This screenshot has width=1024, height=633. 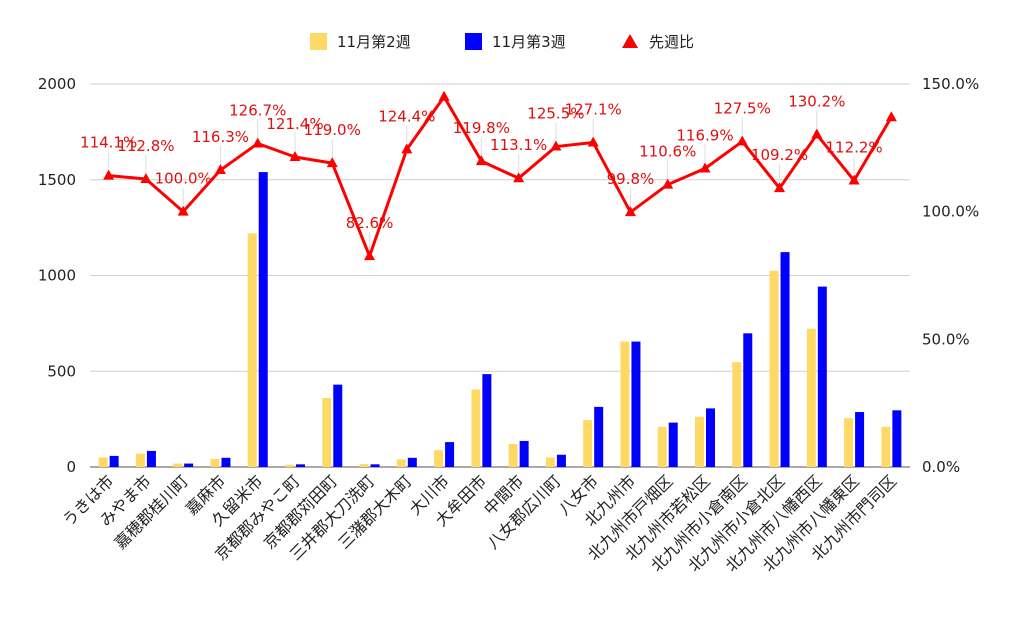 What do you see at coordinates (816, 102) in the screenshot?
I see `ratio-label: 130.2%` at bounding box center [816, 102].